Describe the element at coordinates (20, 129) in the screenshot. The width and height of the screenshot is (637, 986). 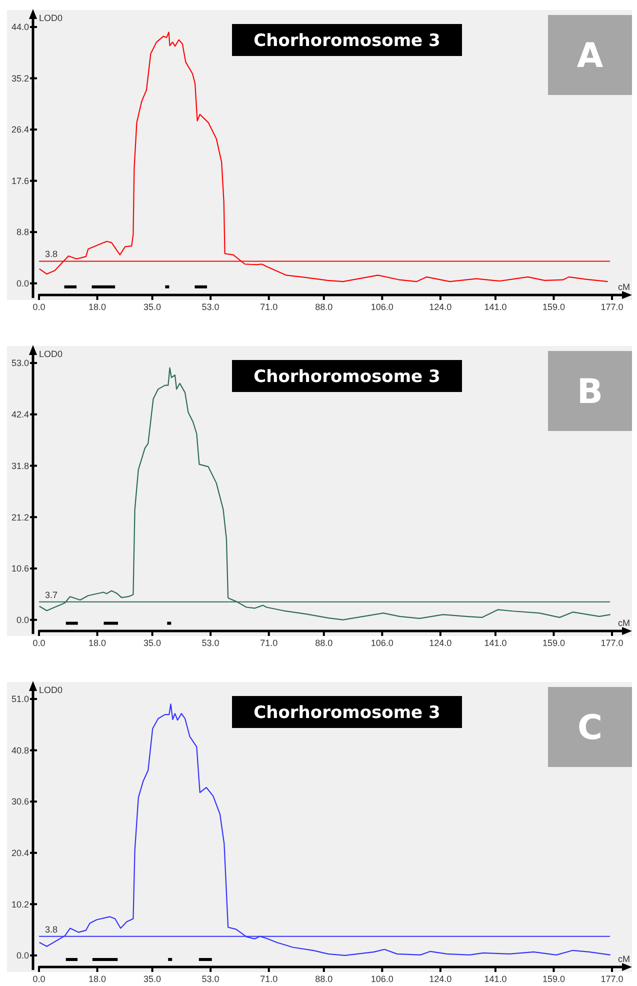
I see `y-tick-label: 26.4` at that location.